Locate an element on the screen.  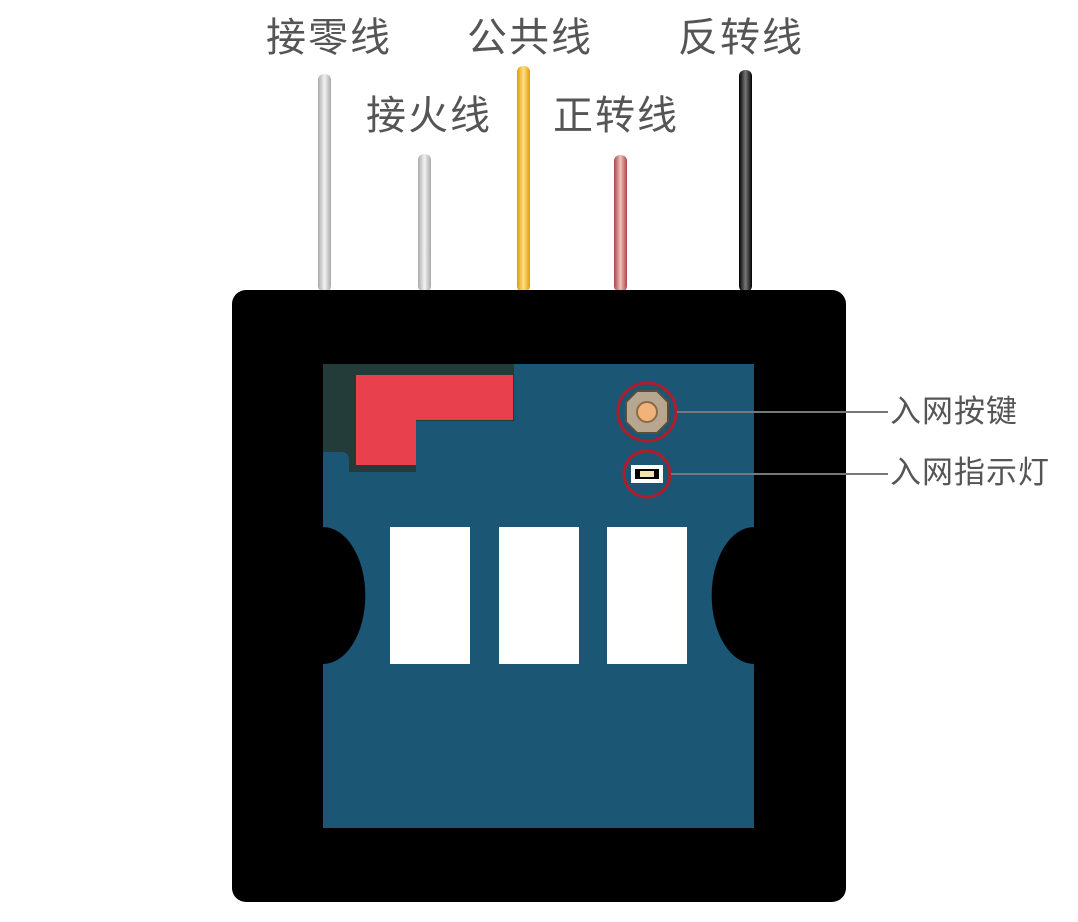
pair-button-label: 入网按键 is located at coordinates (954, 412).